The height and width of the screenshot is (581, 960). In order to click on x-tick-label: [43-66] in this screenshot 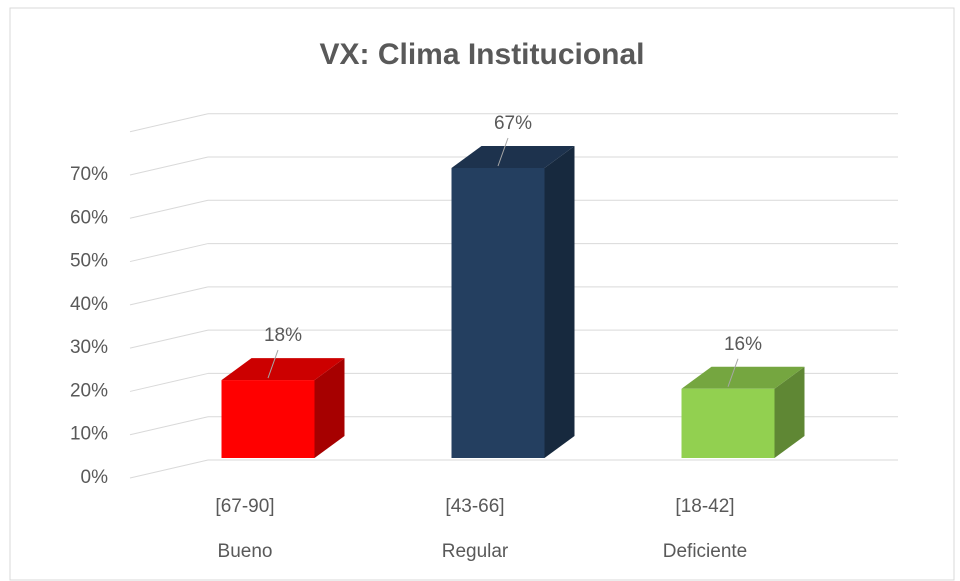, I will do `click(474, 506)`.